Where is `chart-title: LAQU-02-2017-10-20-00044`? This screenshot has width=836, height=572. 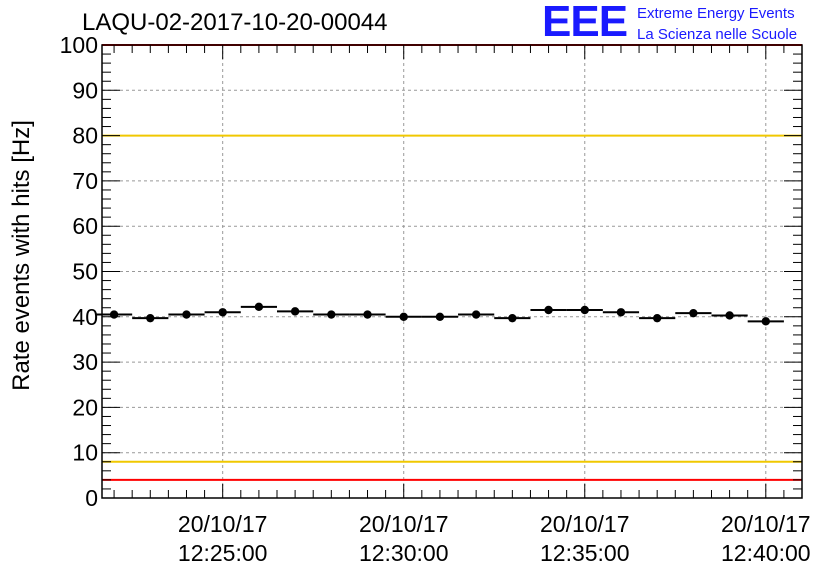
chart-title: LAQU-02-2017-10-20-00044 is located at coordinates (235, 22).